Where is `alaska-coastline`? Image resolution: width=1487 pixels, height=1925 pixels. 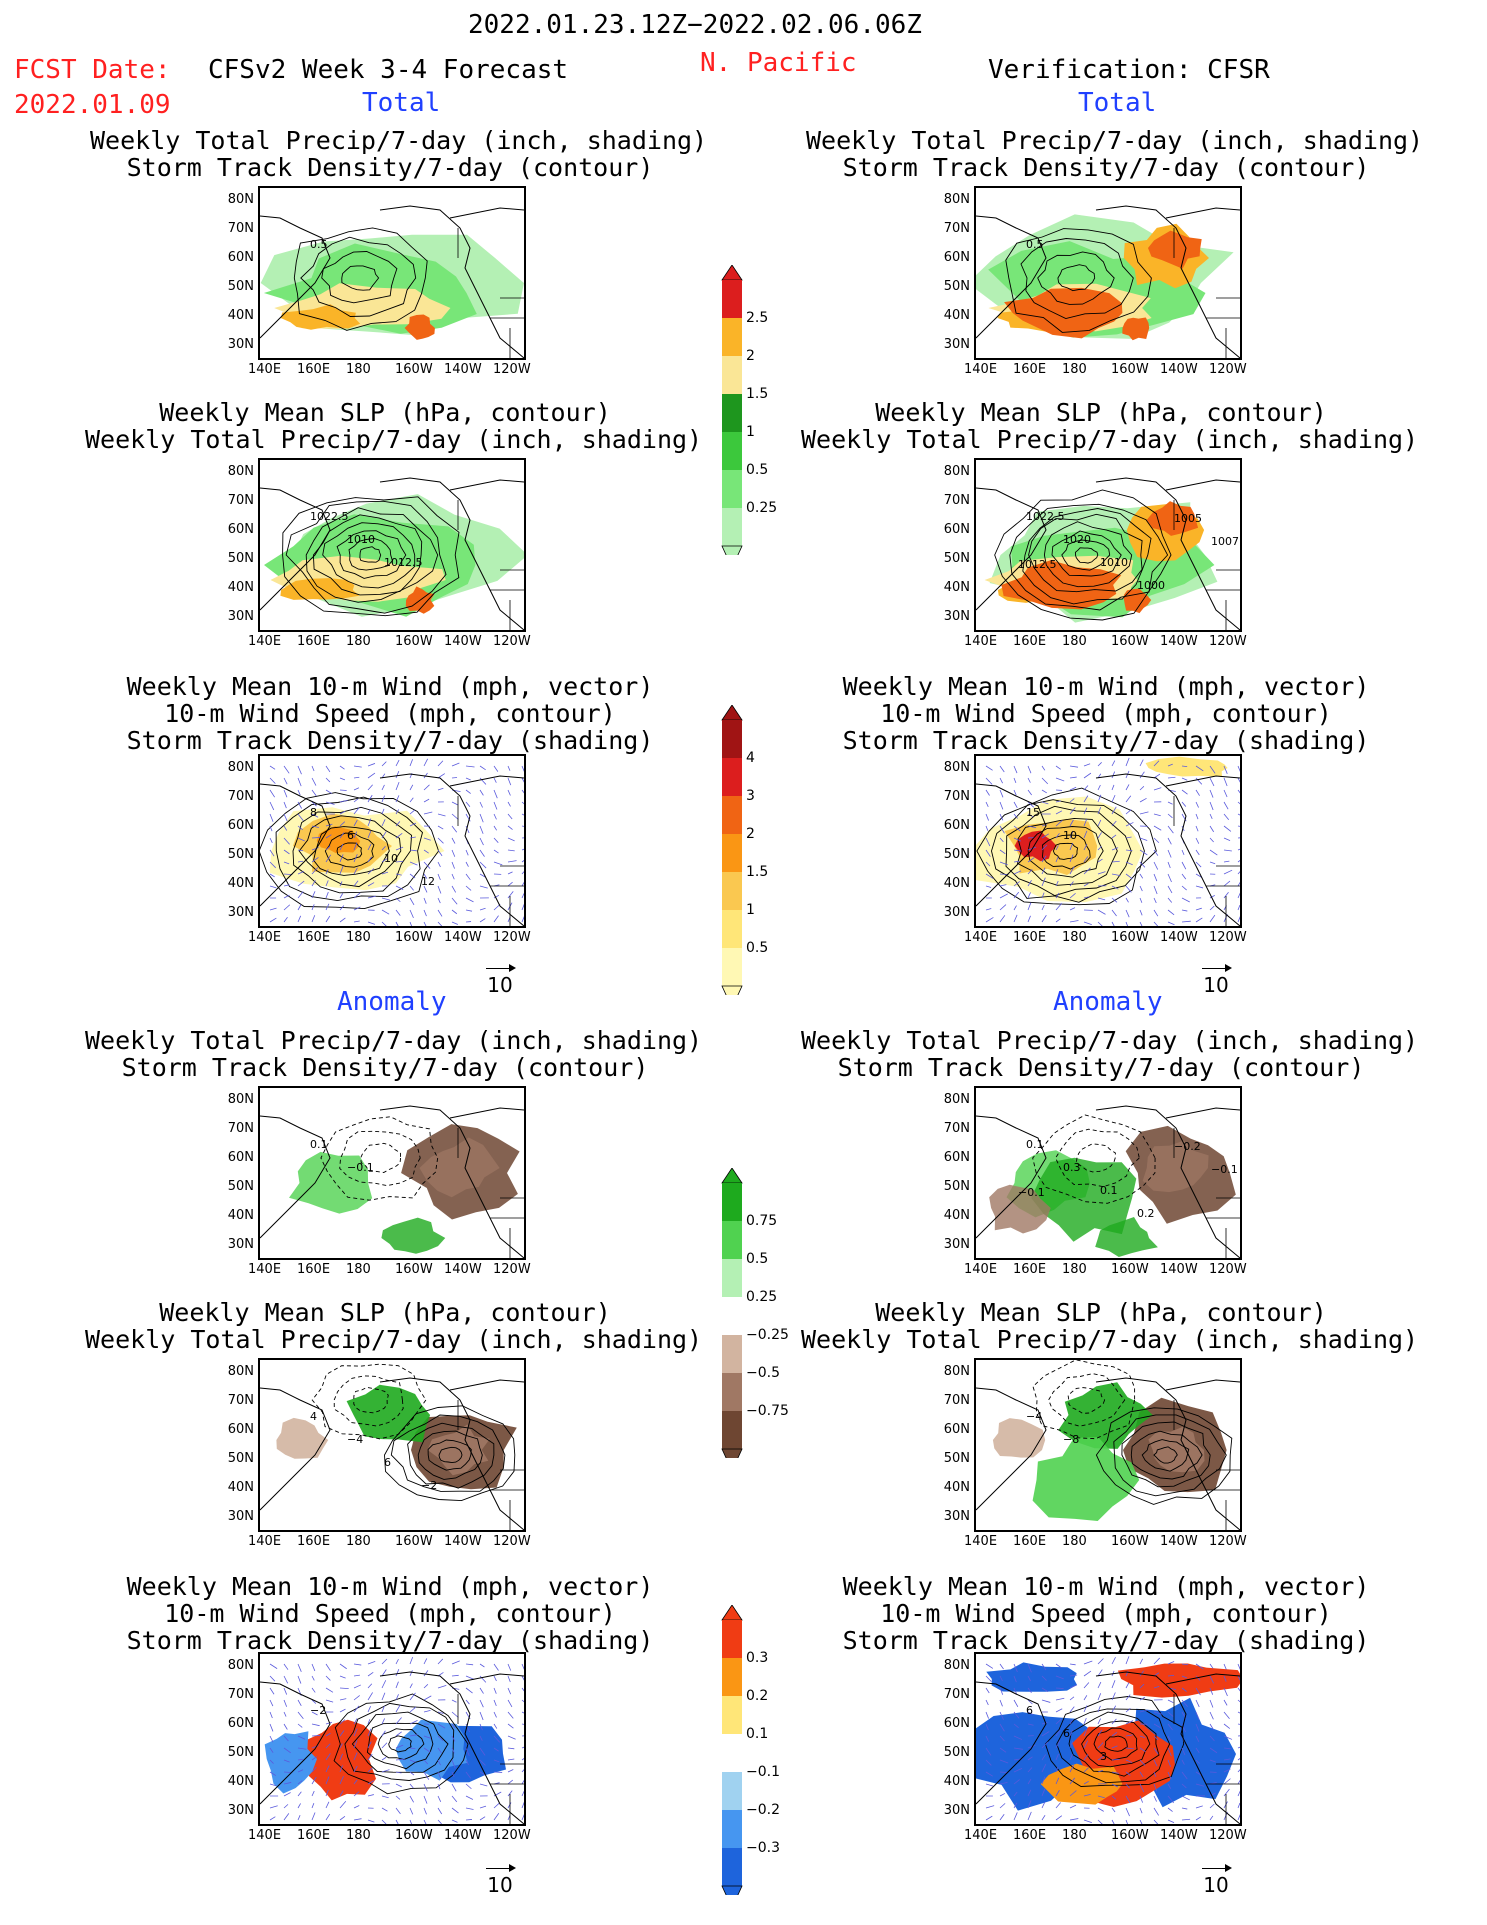 alaska-coastline is located at coordinates (1167, 1453).